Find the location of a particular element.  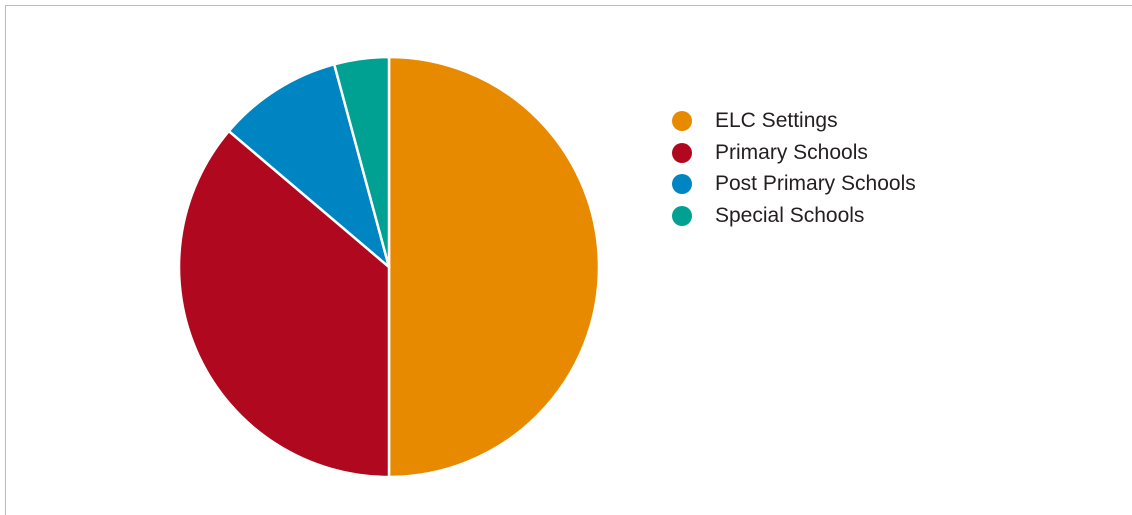

legend-label: Primary Schools is located at coordinates (791, 153).